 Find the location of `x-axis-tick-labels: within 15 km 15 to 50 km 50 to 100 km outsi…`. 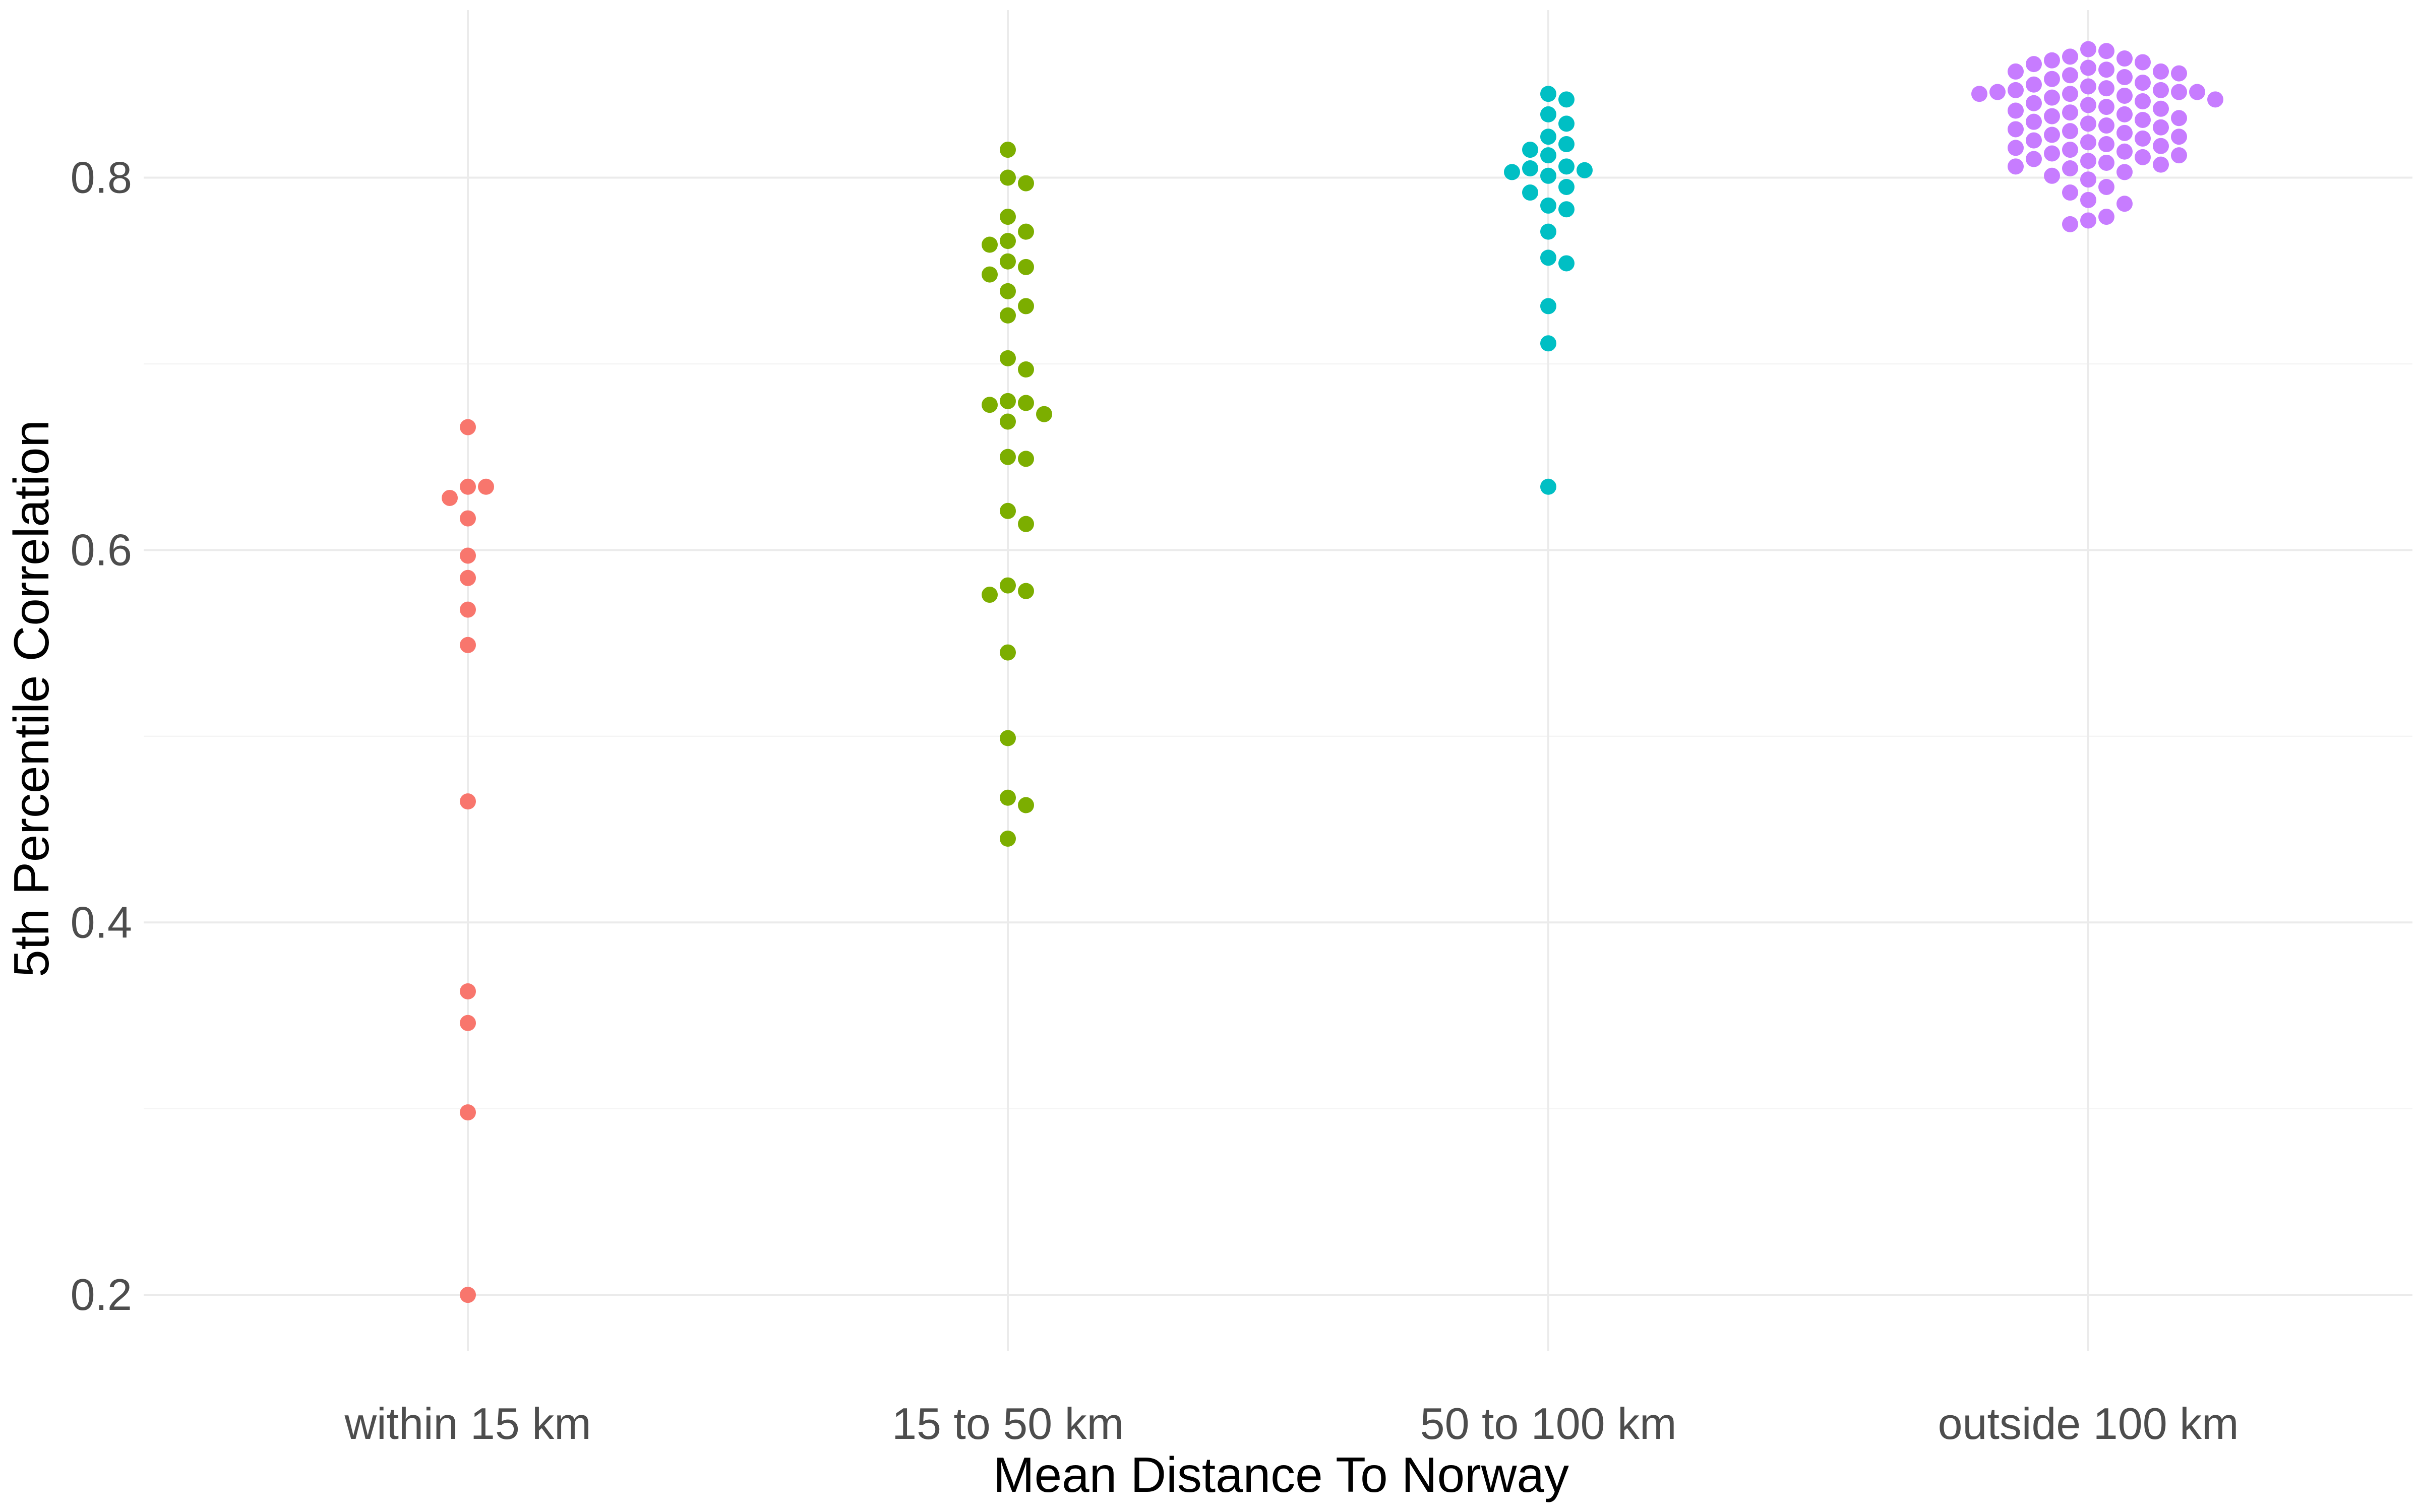

x-axis-tick-labels: within 15 km 15 to 50 km 50 to 100 km outsi… is located at coordinates (1291, 1423).